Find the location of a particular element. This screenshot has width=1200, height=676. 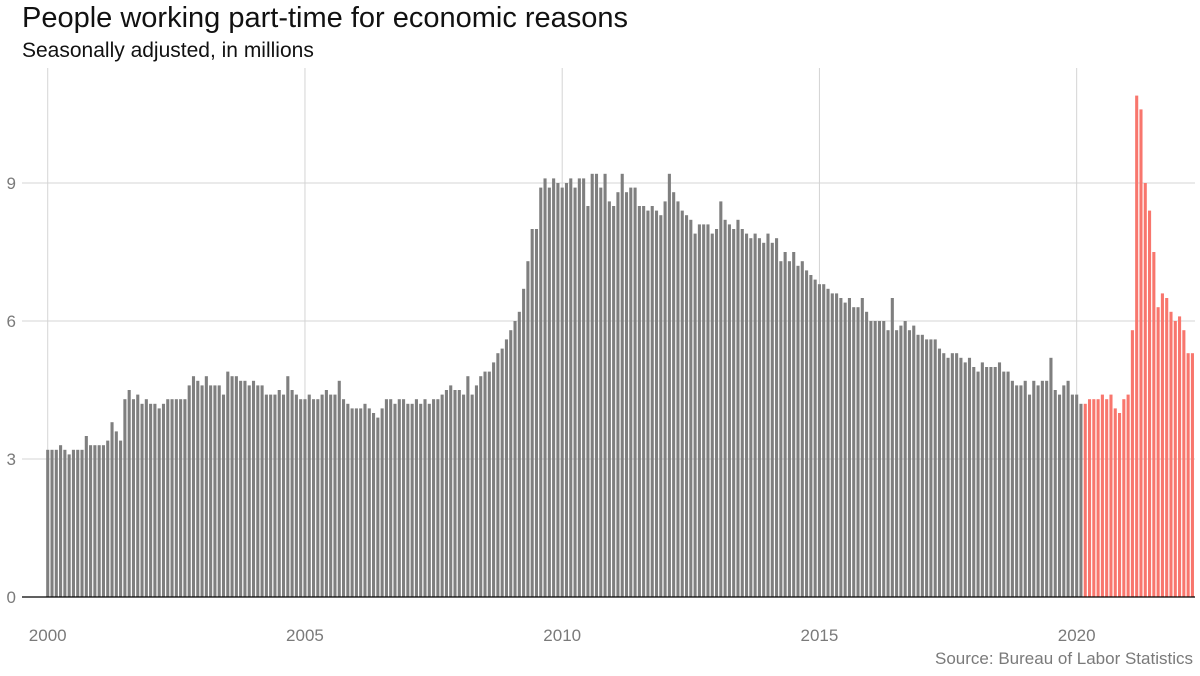

x-tick-label-2000: 2000 is located at coordinates (48, 635).